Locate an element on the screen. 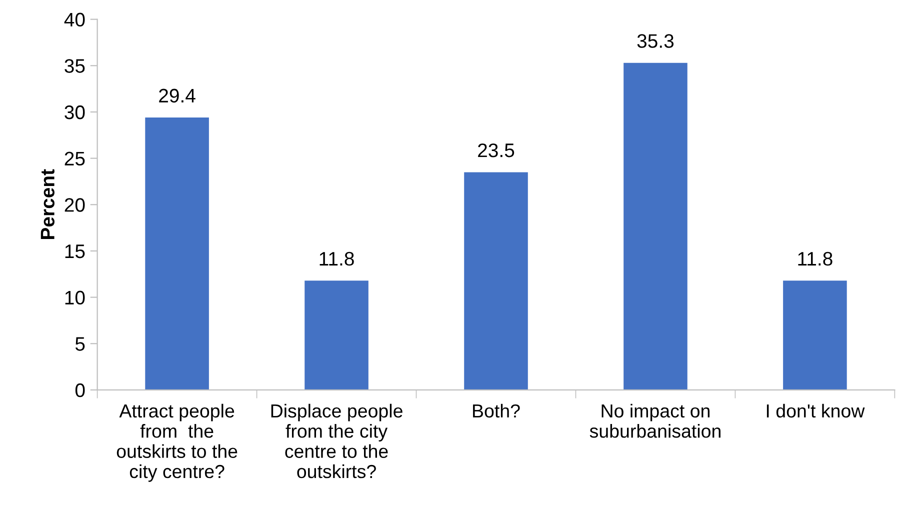 This screenshot has height=522, width=901. y-tick-label: 15 is located at coordinates (75, 251).